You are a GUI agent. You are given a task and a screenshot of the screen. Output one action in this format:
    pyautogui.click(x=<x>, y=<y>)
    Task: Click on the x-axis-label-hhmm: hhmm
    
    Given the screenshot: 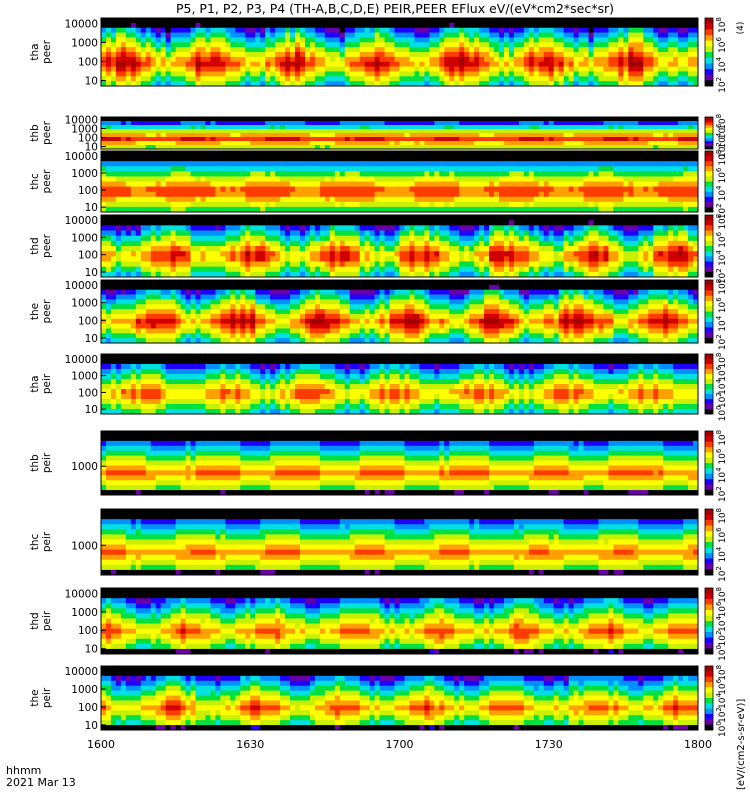 What is the action you would take?
    pyautogui.click(x=23, y=770)
    